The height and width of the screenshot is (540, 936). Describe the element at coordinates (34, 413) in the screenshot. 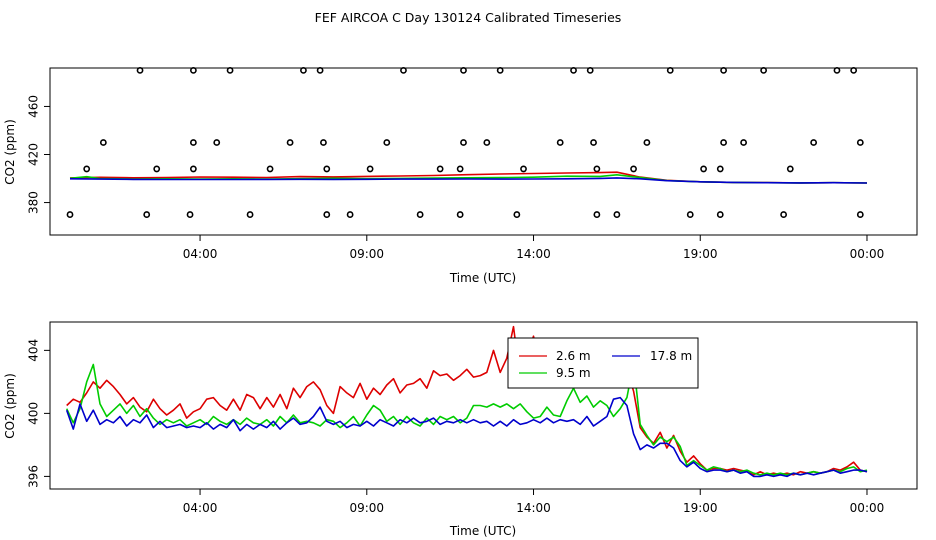

I see `bottom-y-tick-label: 400` at that location.